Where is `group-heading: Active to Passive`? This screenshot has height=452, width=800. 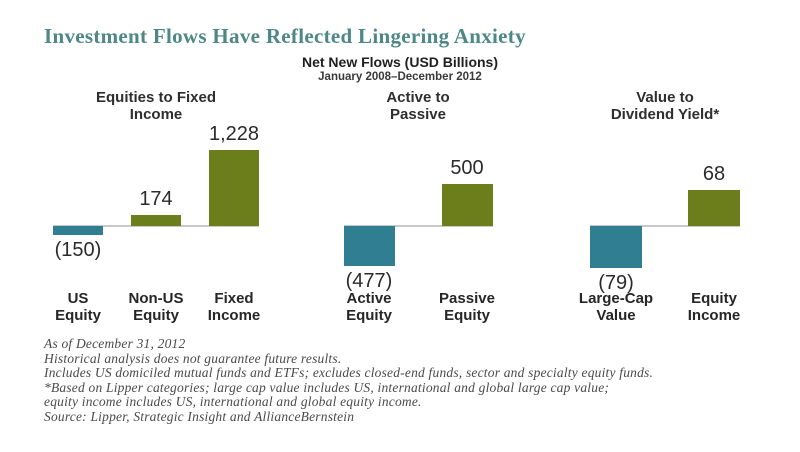
group-heading: Active to Passive is located at coordinates (418, 106).